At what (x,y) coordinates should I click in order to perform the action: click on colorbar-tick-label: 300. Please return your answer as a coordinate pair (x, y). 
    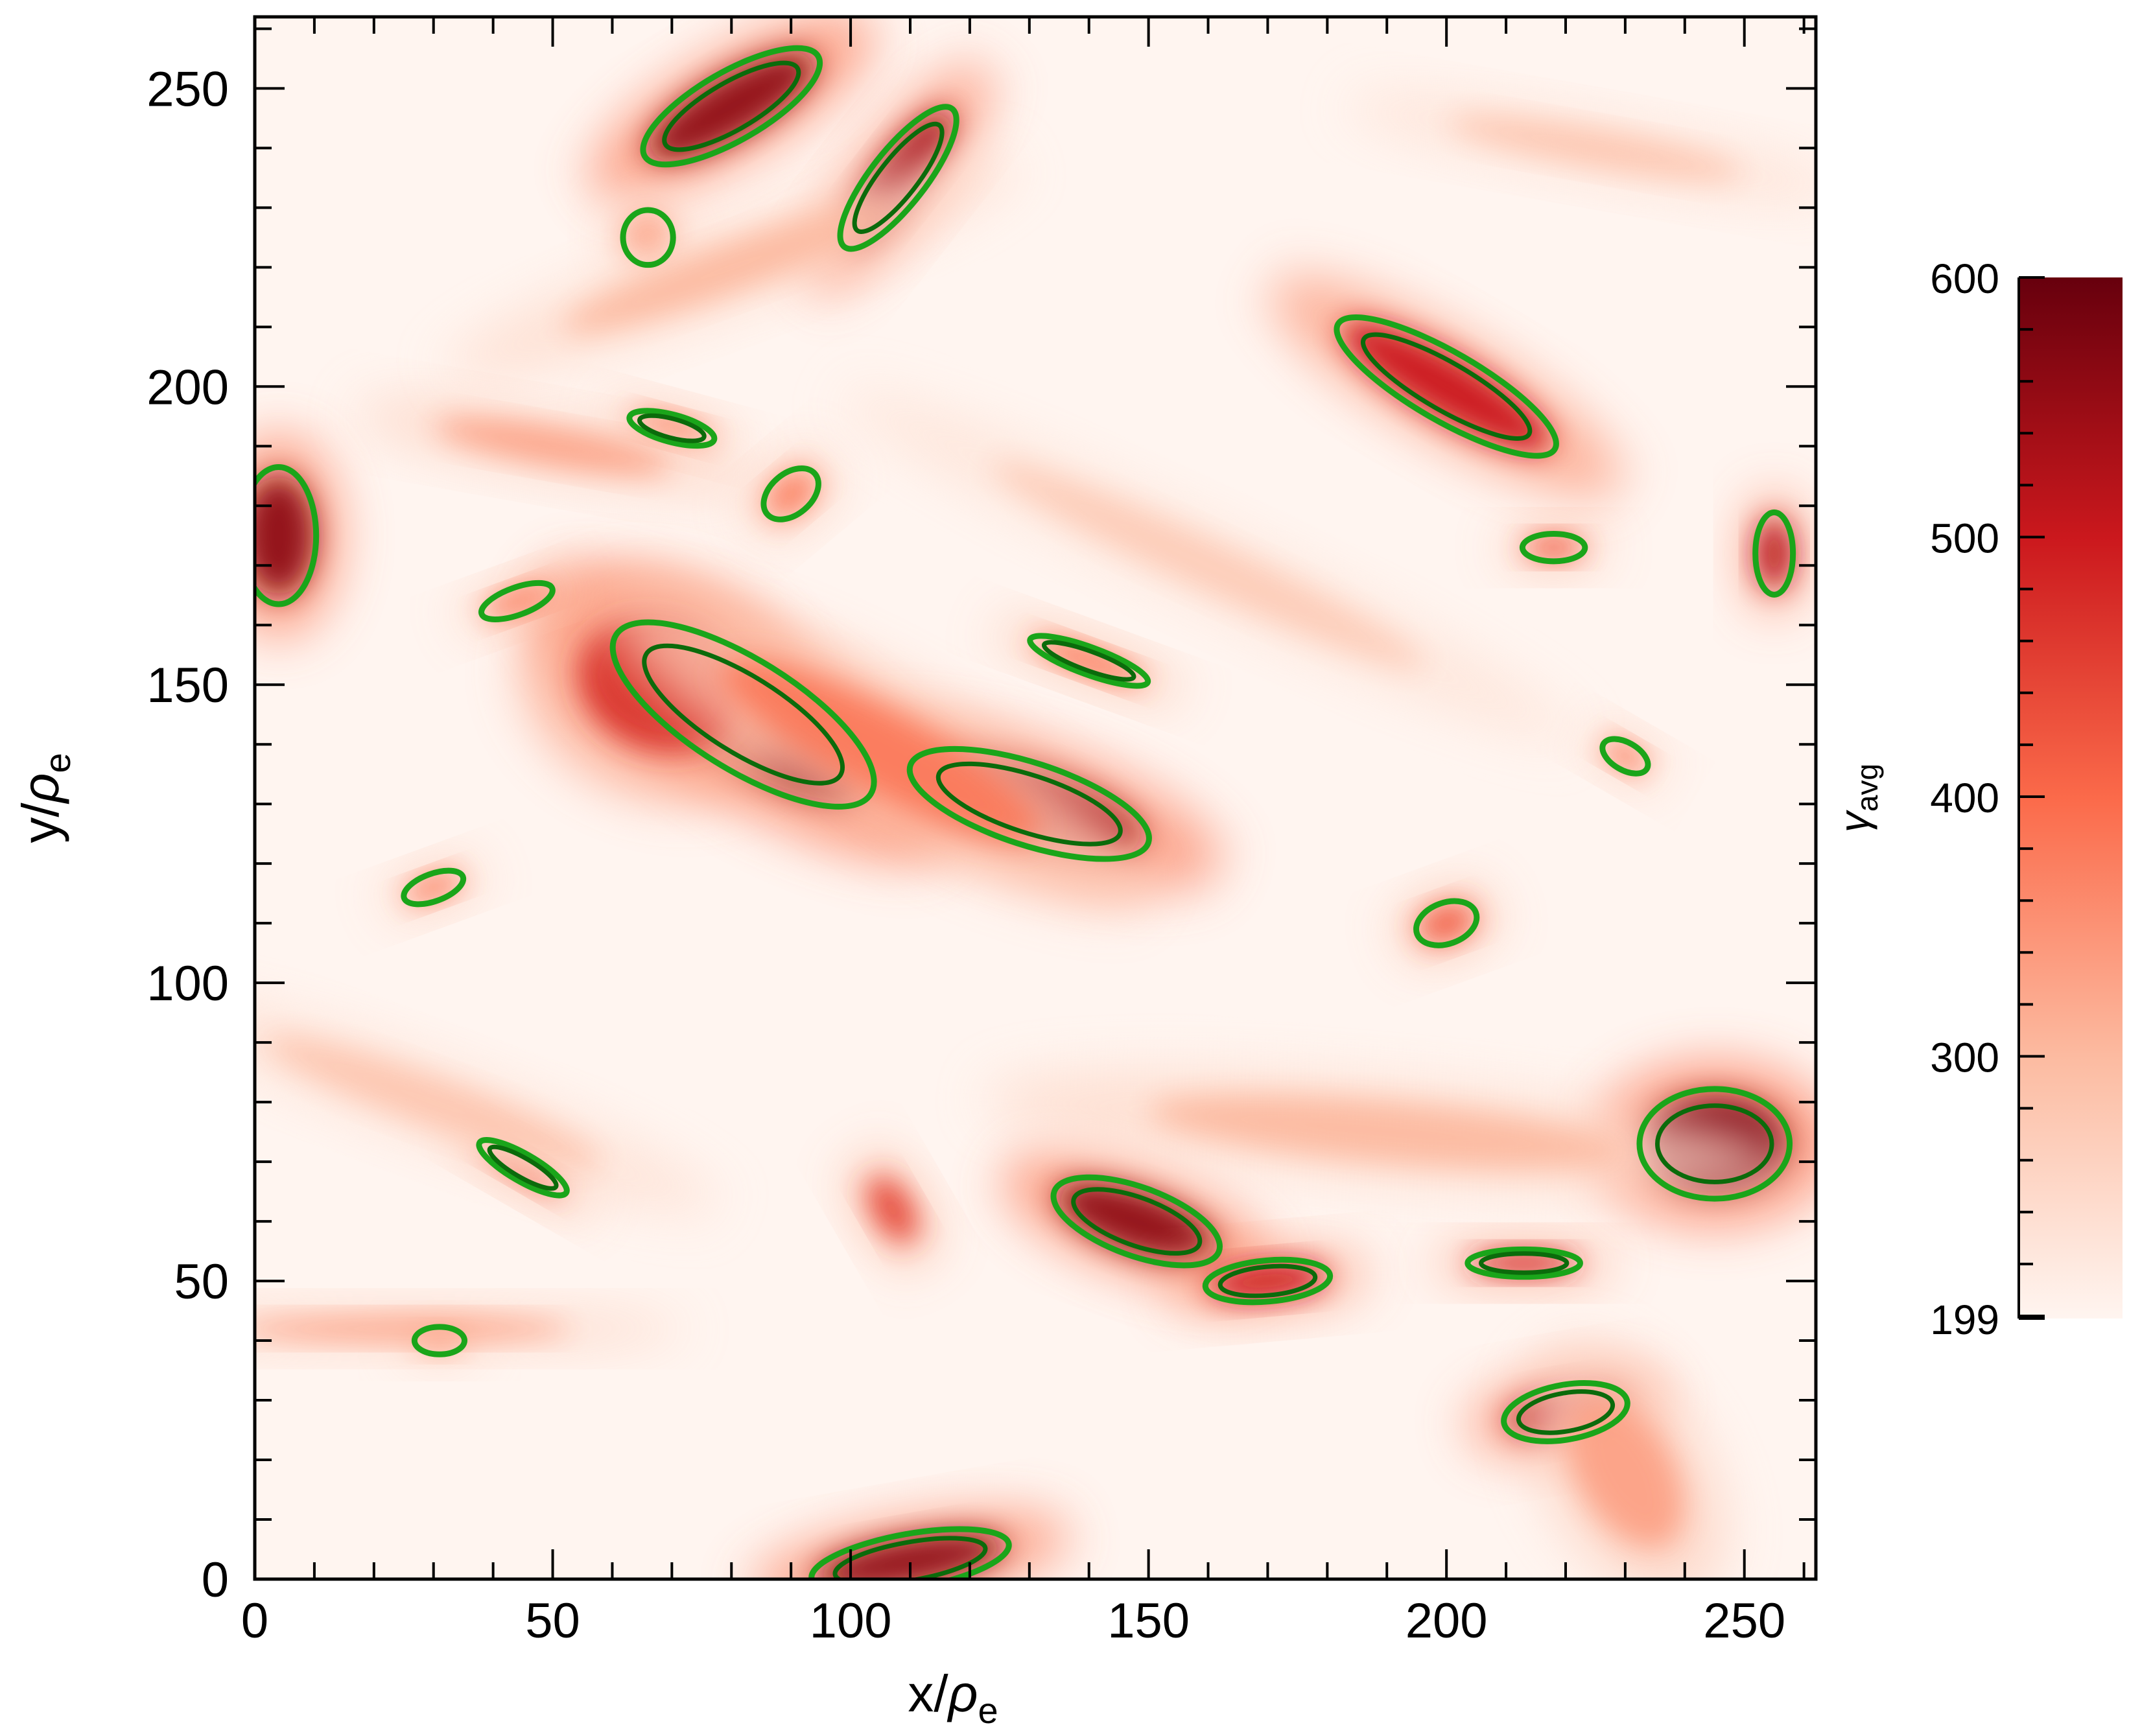
    Looking at the image, I should click on (1965, 1057).